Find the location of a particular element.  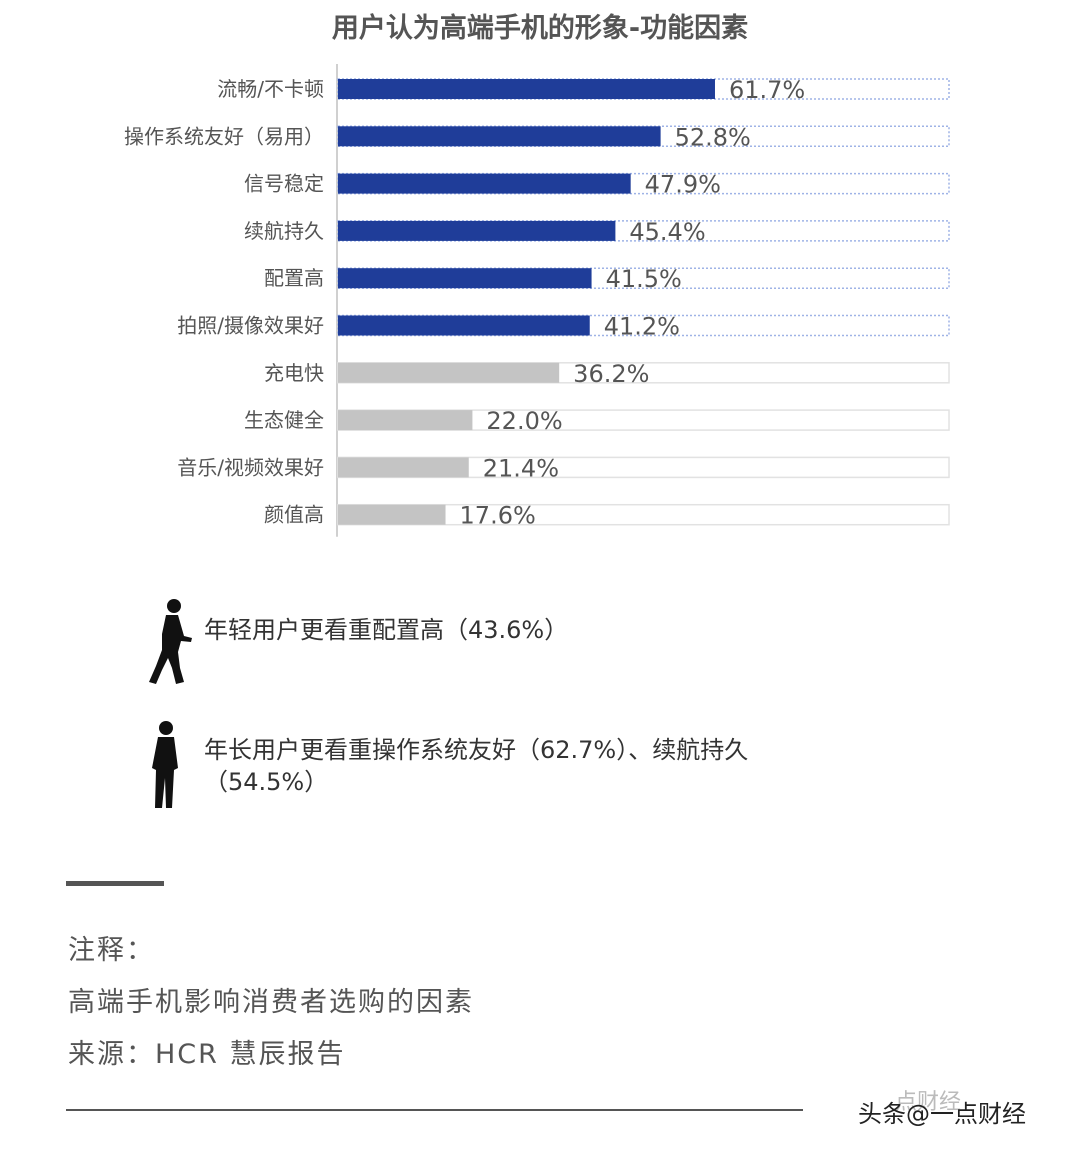

value-label: 52.8% is located at coordinates (713, 137).